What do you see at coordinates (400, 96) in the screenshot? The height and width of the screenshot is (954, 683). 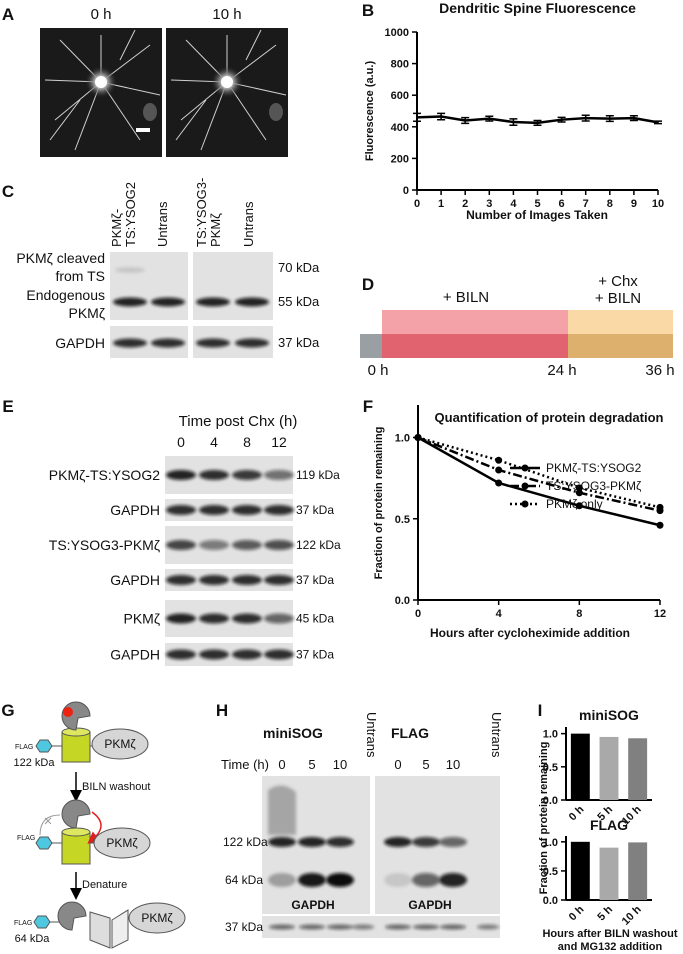 I see `y-tick-label: 600` at bounding box center [400, 96].